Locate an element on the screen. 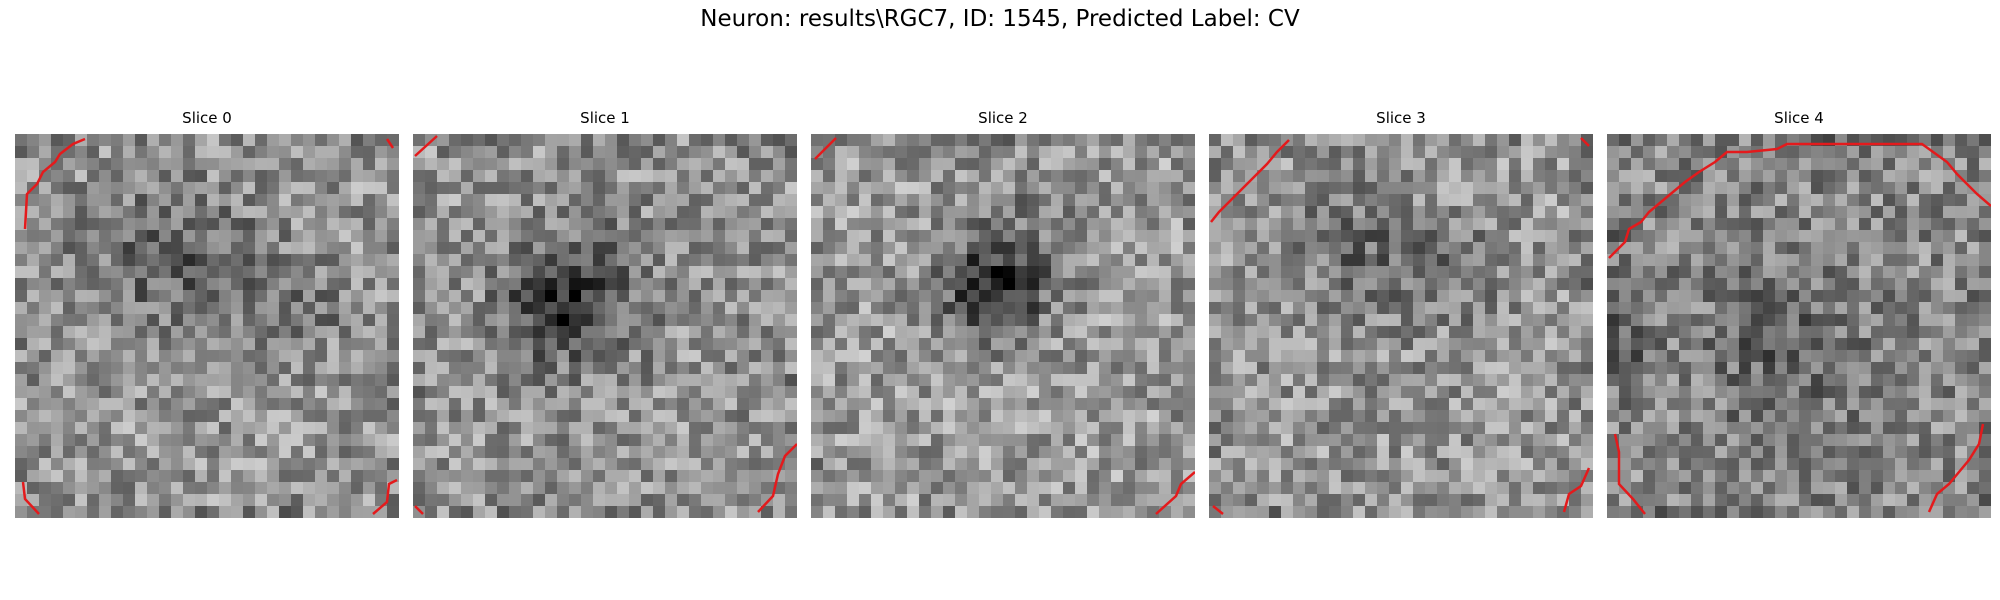  slice-panel-4: Slice 4 is located at coordinates (1799, 313).